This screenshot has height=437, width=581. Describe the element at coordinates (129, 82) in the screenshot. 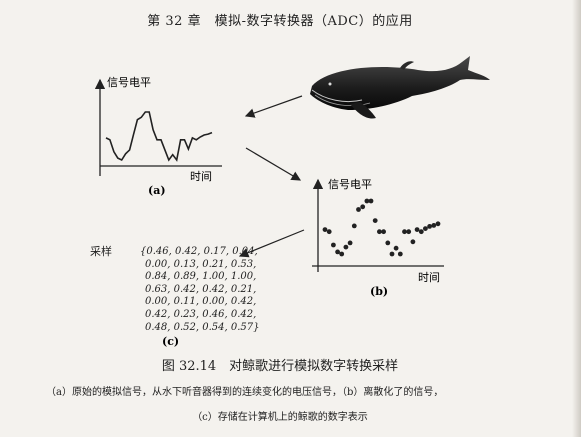

I see `panel-a-y-label: 信号电平` at that location.